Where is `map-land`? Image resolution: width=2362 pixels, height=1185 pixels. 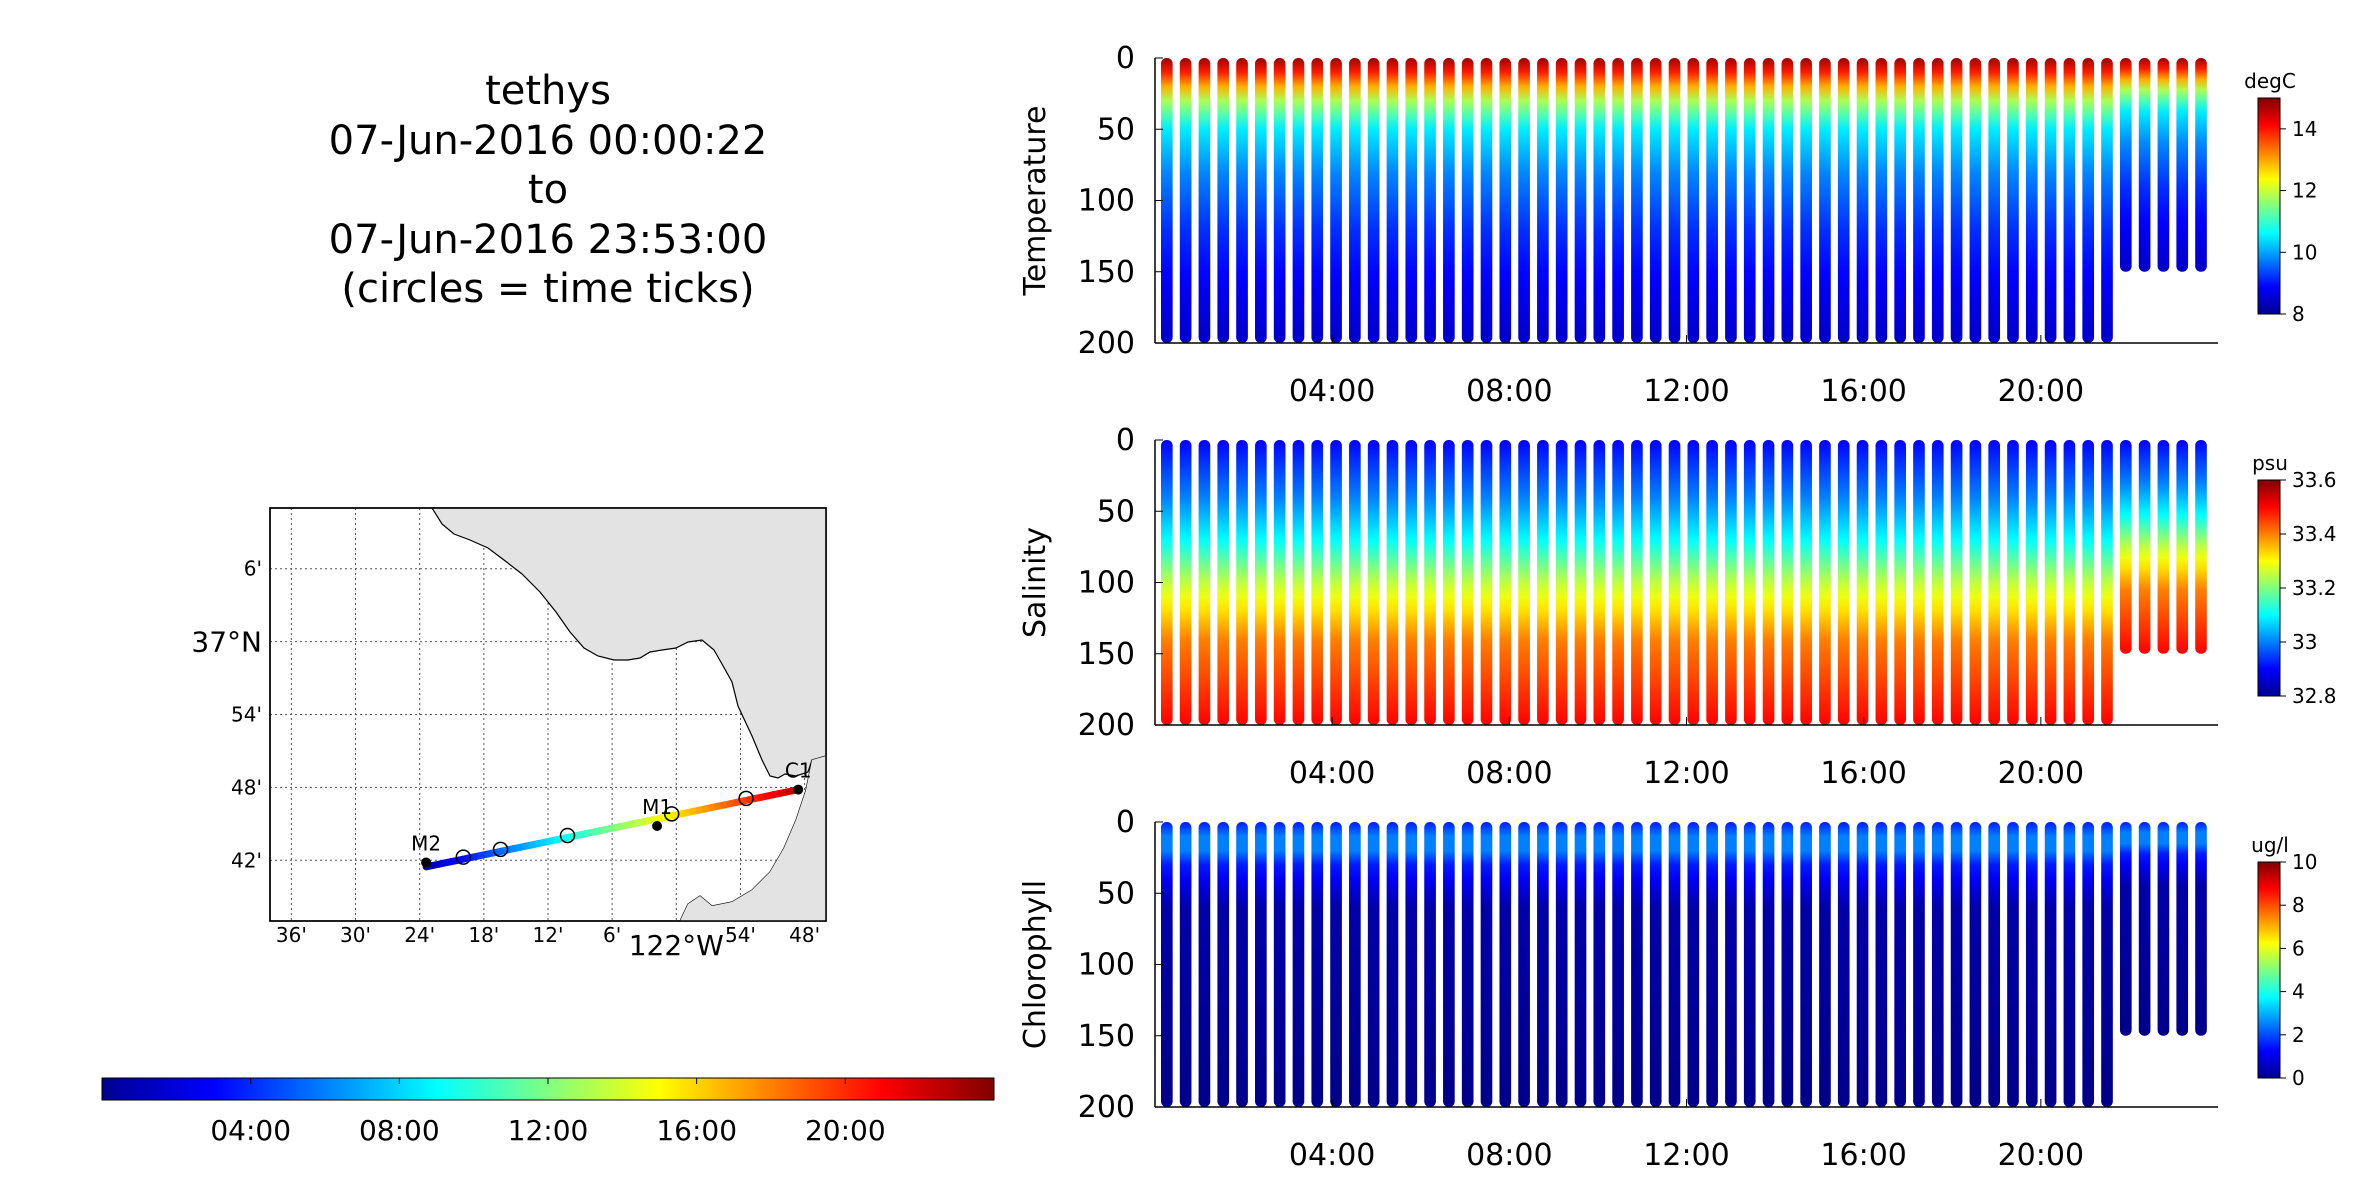 map-land is located at coordinates (628, 643).